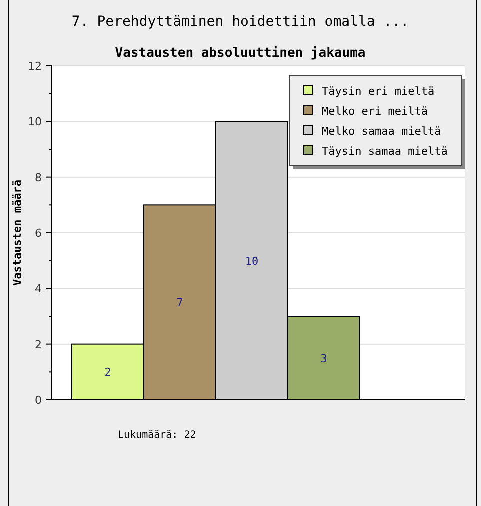 The height and width of the screenshot is (506, 481). What do you see at coordinates (157, 435) in the screenshot?
I see `text: Lukumäärä: 22` at bounding box center [157, 435].